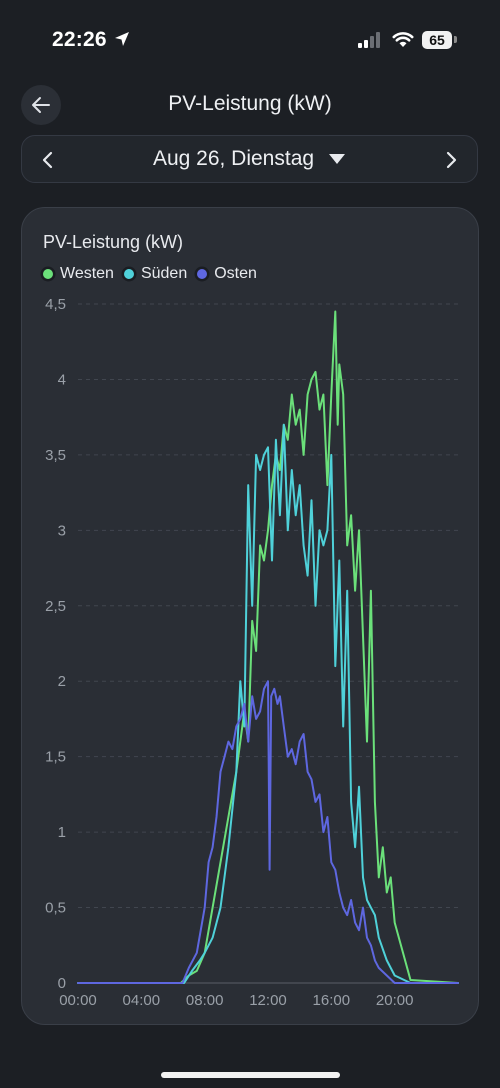 The image size is (500, 1088). I want to click on legend-dot-westen, so click(48, 274).